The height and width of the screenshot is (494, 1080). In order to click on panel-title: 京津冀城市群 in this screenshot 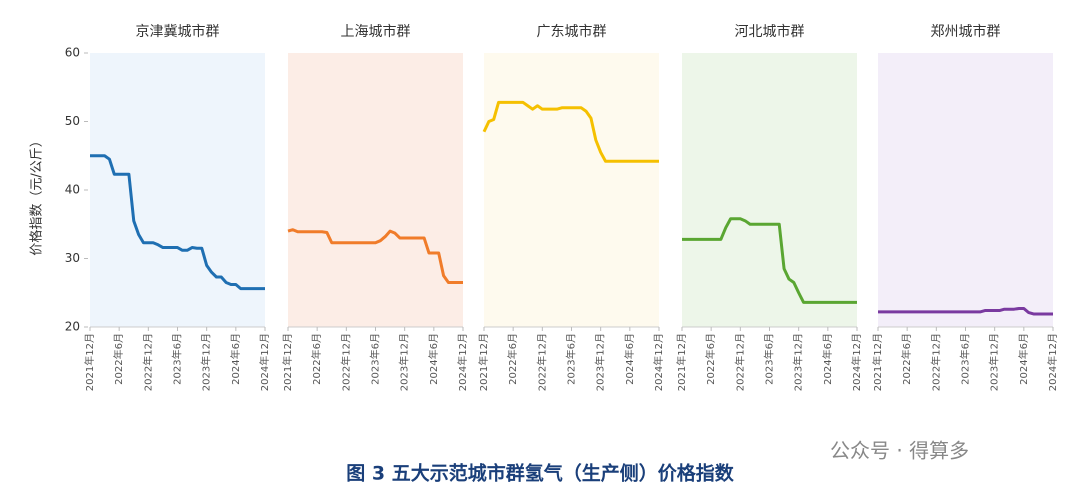, I will do `click(178, 31)`.